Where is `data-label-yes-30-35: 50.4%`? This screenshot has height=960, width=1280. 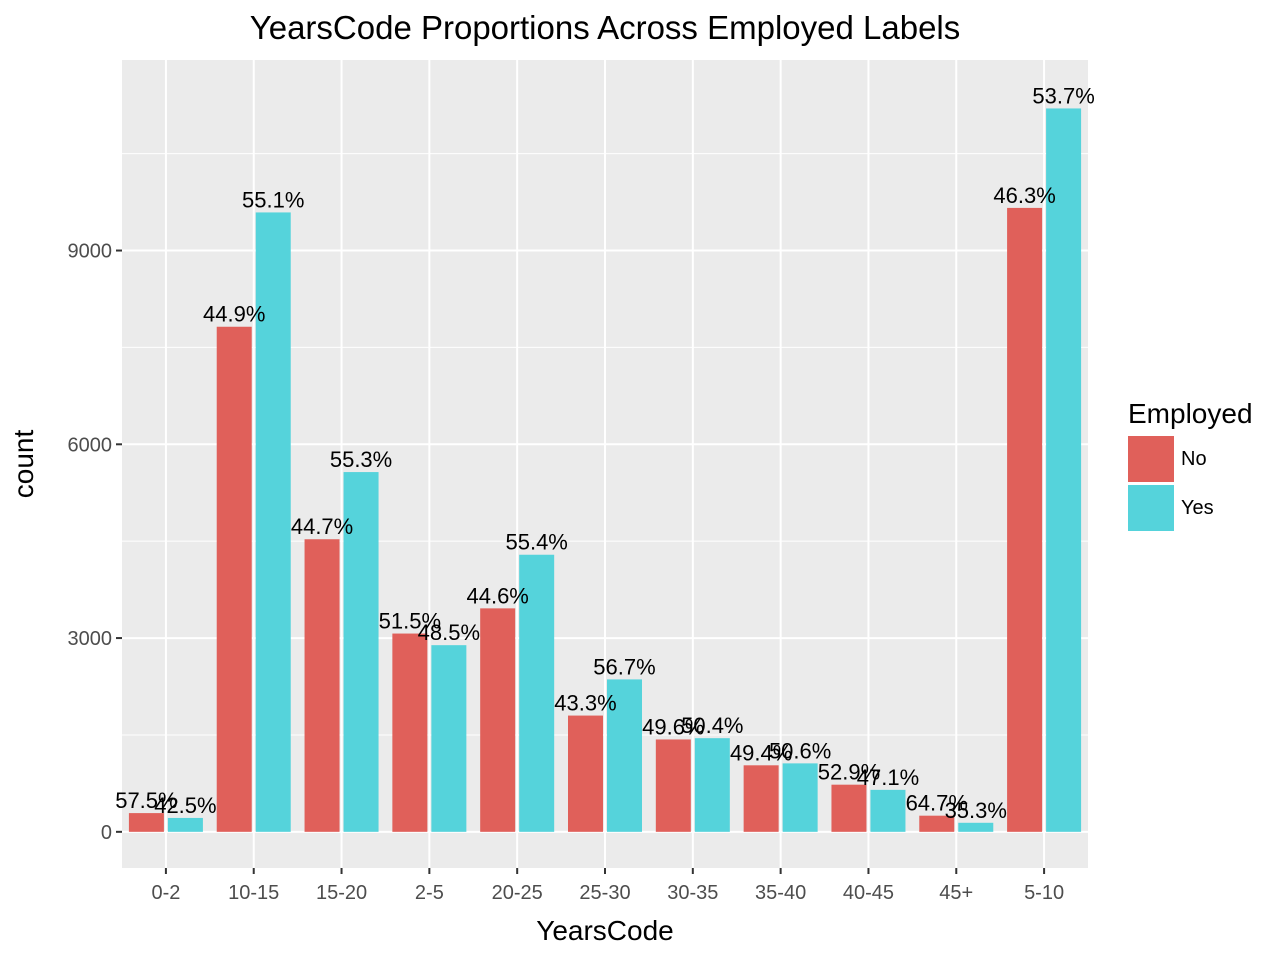 data-label-yes-30-35: 50.4% is located at coordinates (712, 725).